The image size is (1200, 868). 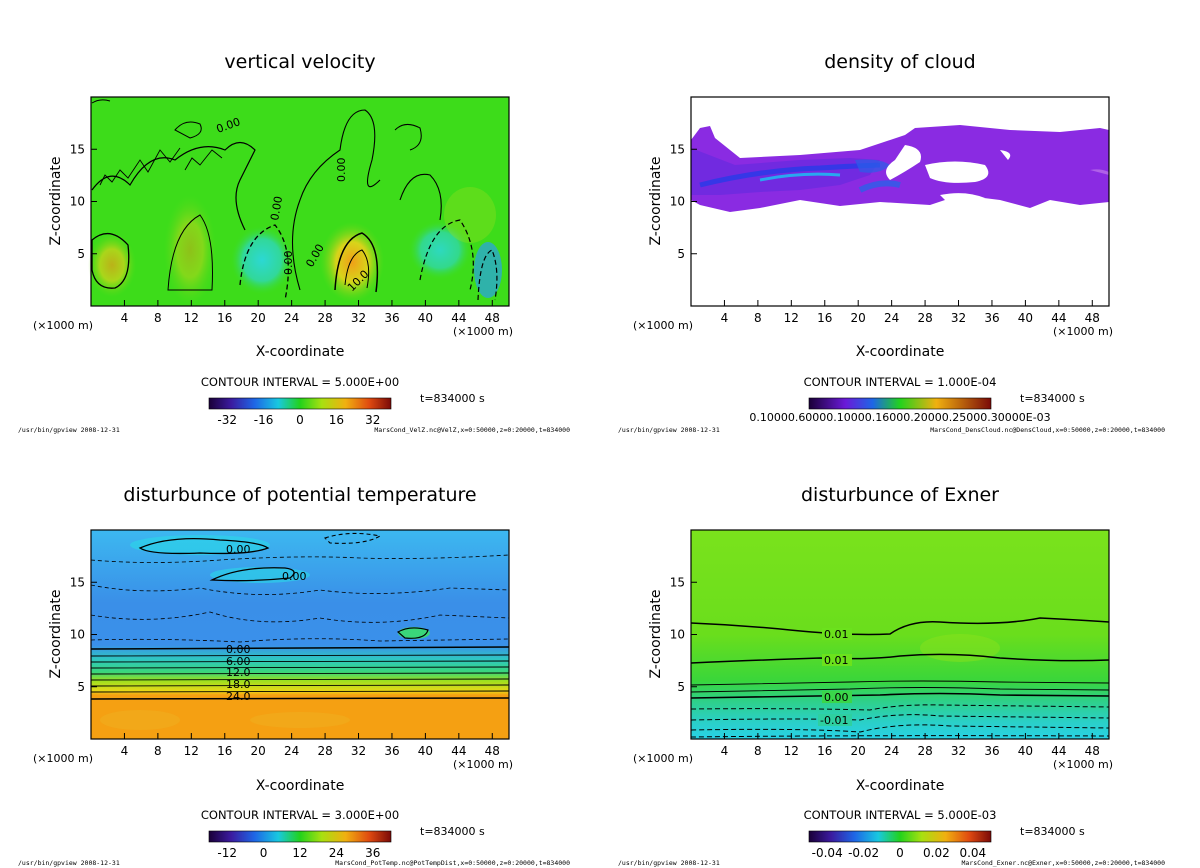 I want to click on x-tick-label: 36, so click(x=391, y=318).